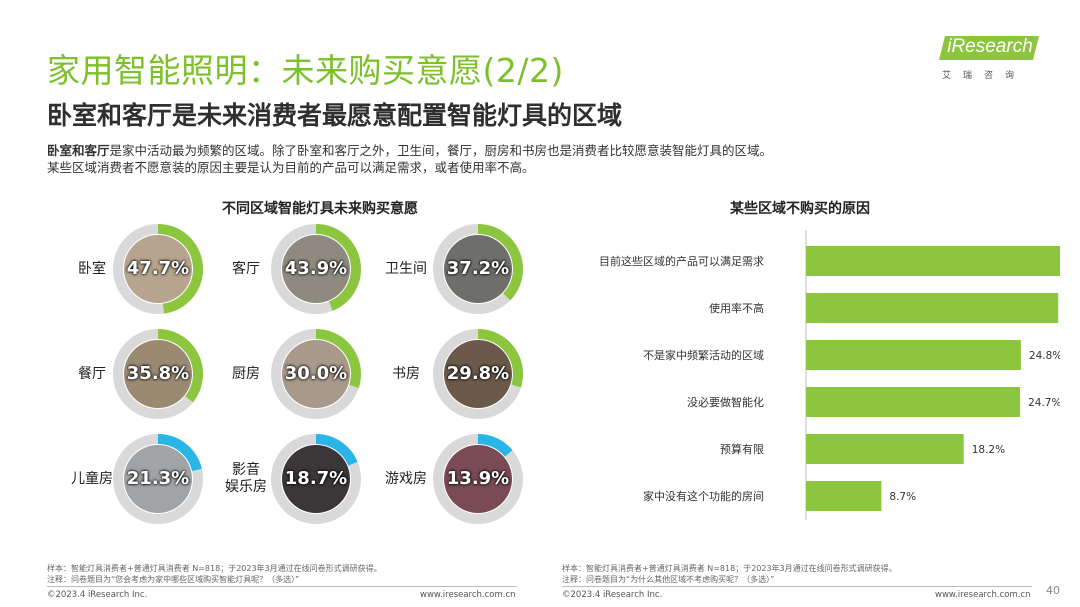  I want to click on left-footnote-note: 注释：问卷题目为“您会考虑为家中哪些区域购买智能灯具呢？（多选）”, so click(173, 579).